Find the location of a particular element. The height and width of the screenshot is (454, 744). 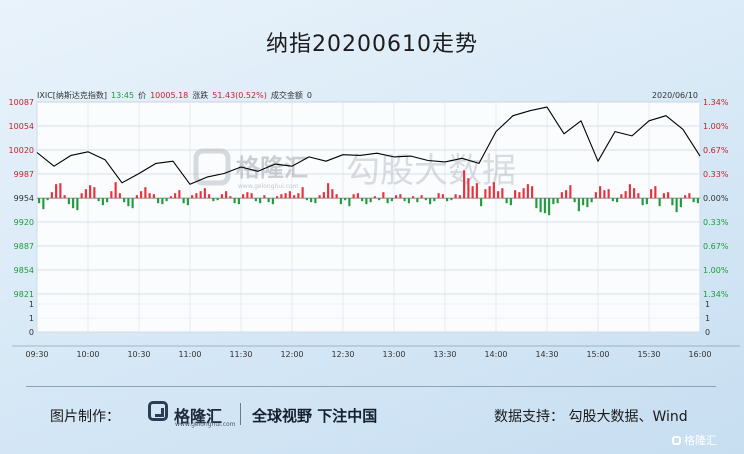

watermark-logo-icon is located at coordinates (212, 167).